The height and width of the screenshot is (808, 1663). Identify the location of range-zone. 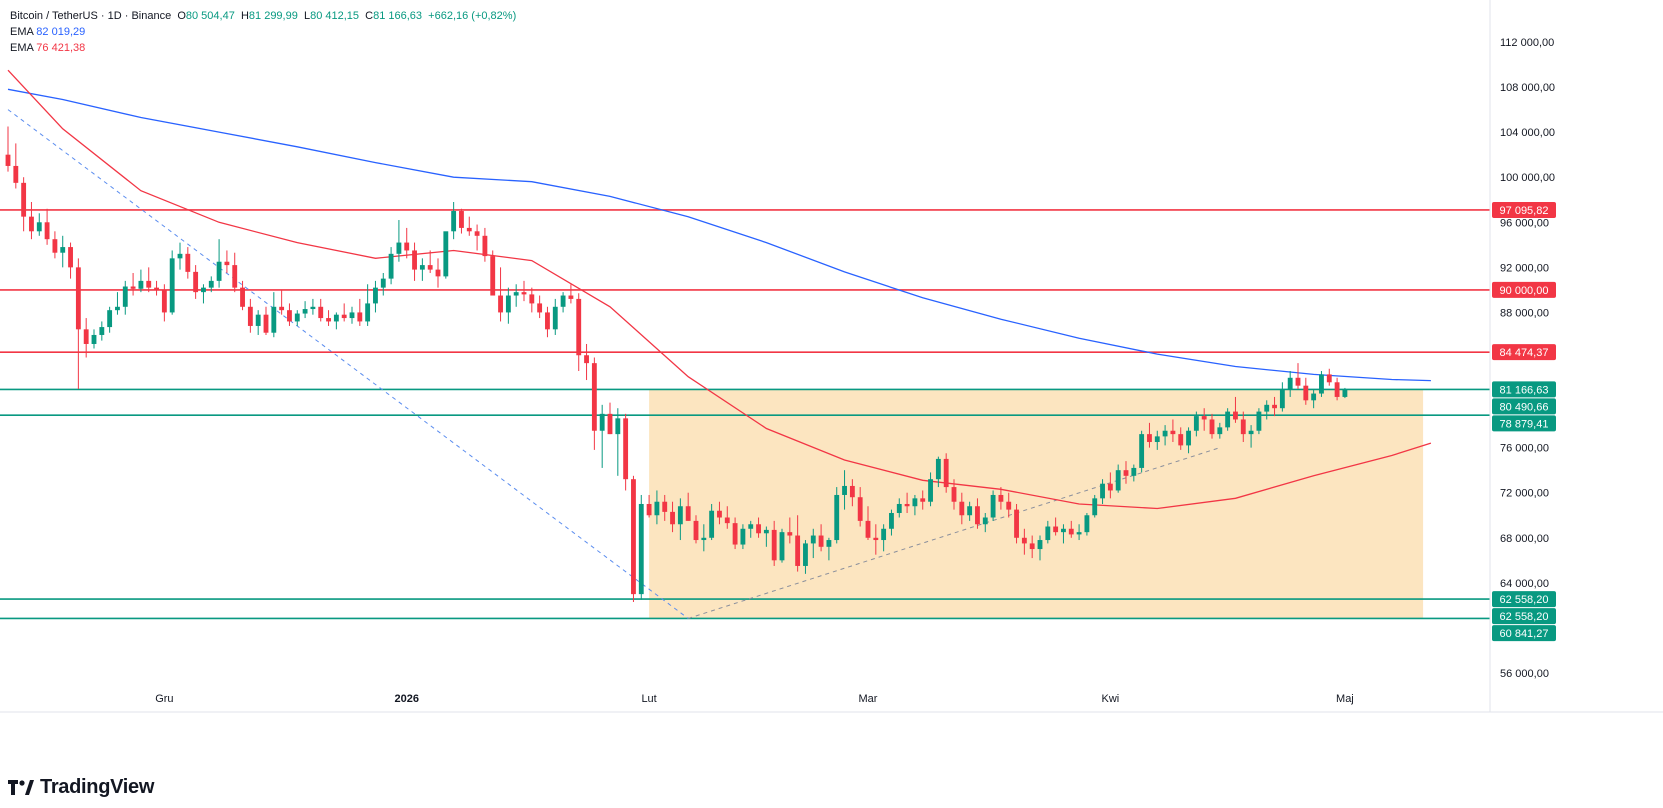
(1036, 504).